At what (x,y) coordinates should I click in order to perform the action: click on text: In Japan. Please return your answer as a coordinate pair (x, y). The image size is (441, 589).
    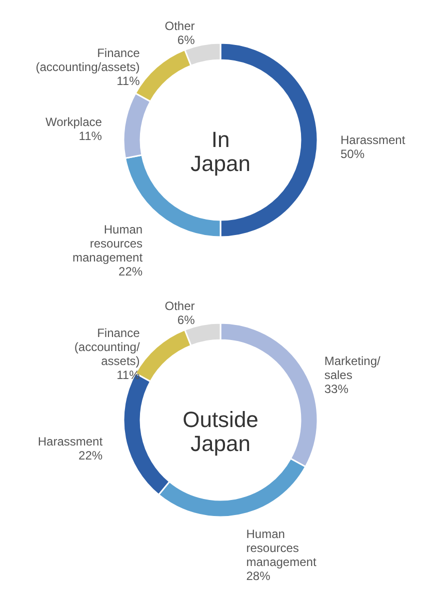
    Looking at the image, I should click on (220, 151).